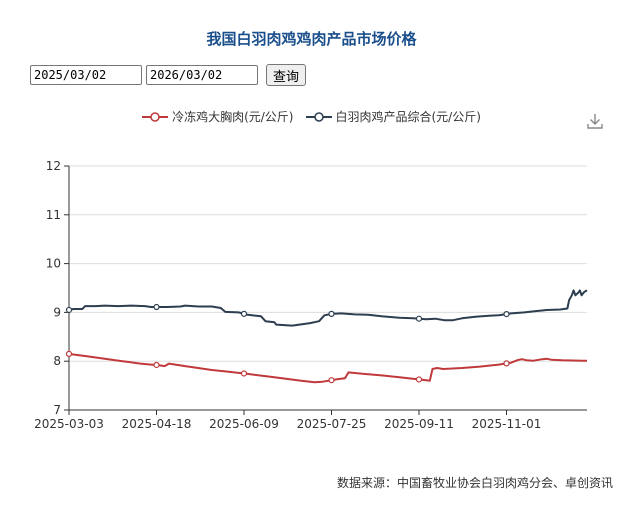 The width and height of the screenshot is (623, 509). I want to click on legend-item-composite: 白羽肉鸡产品综合(元/公斤), so click(393, 116).